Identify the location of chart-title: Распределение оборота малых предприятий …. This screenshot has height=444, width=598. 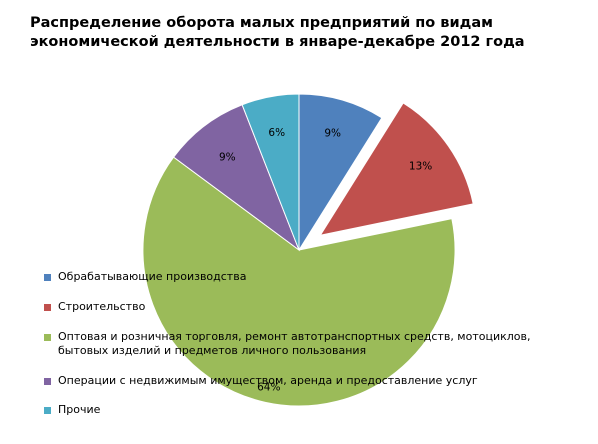
(277, 32).